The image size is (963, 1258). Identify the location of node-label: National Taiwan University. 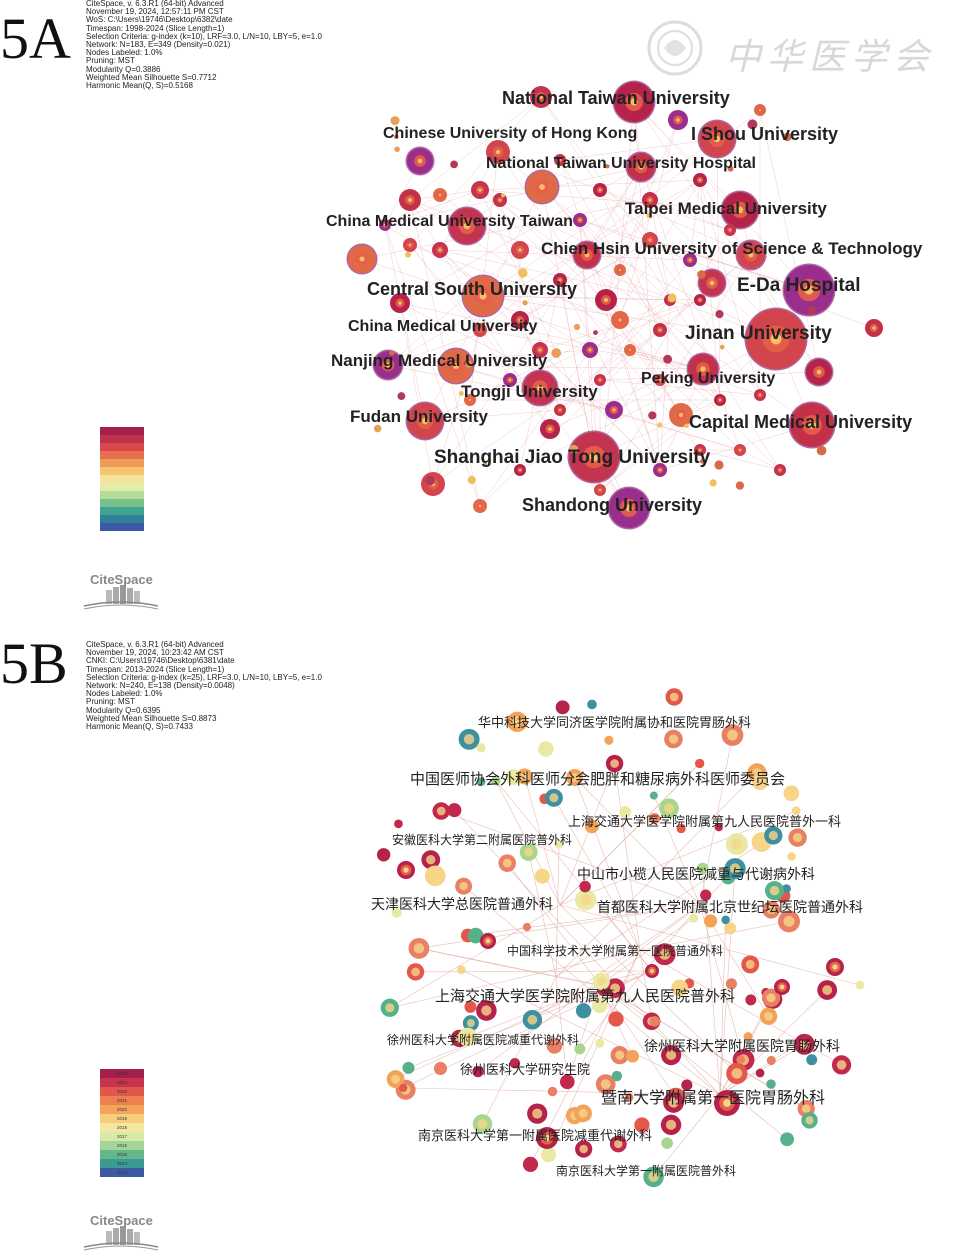
(616, 98).